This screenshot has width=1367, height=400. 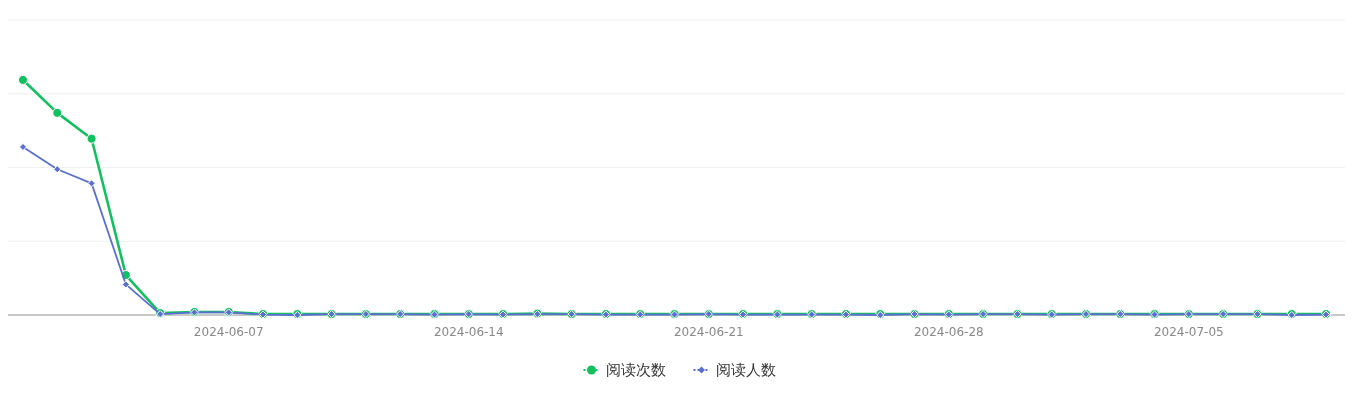 What do you see at coordinates (708, 332) in the screenshot?
I see `x-tick-label: 2024-06-21` at bounding box center [708, 332].